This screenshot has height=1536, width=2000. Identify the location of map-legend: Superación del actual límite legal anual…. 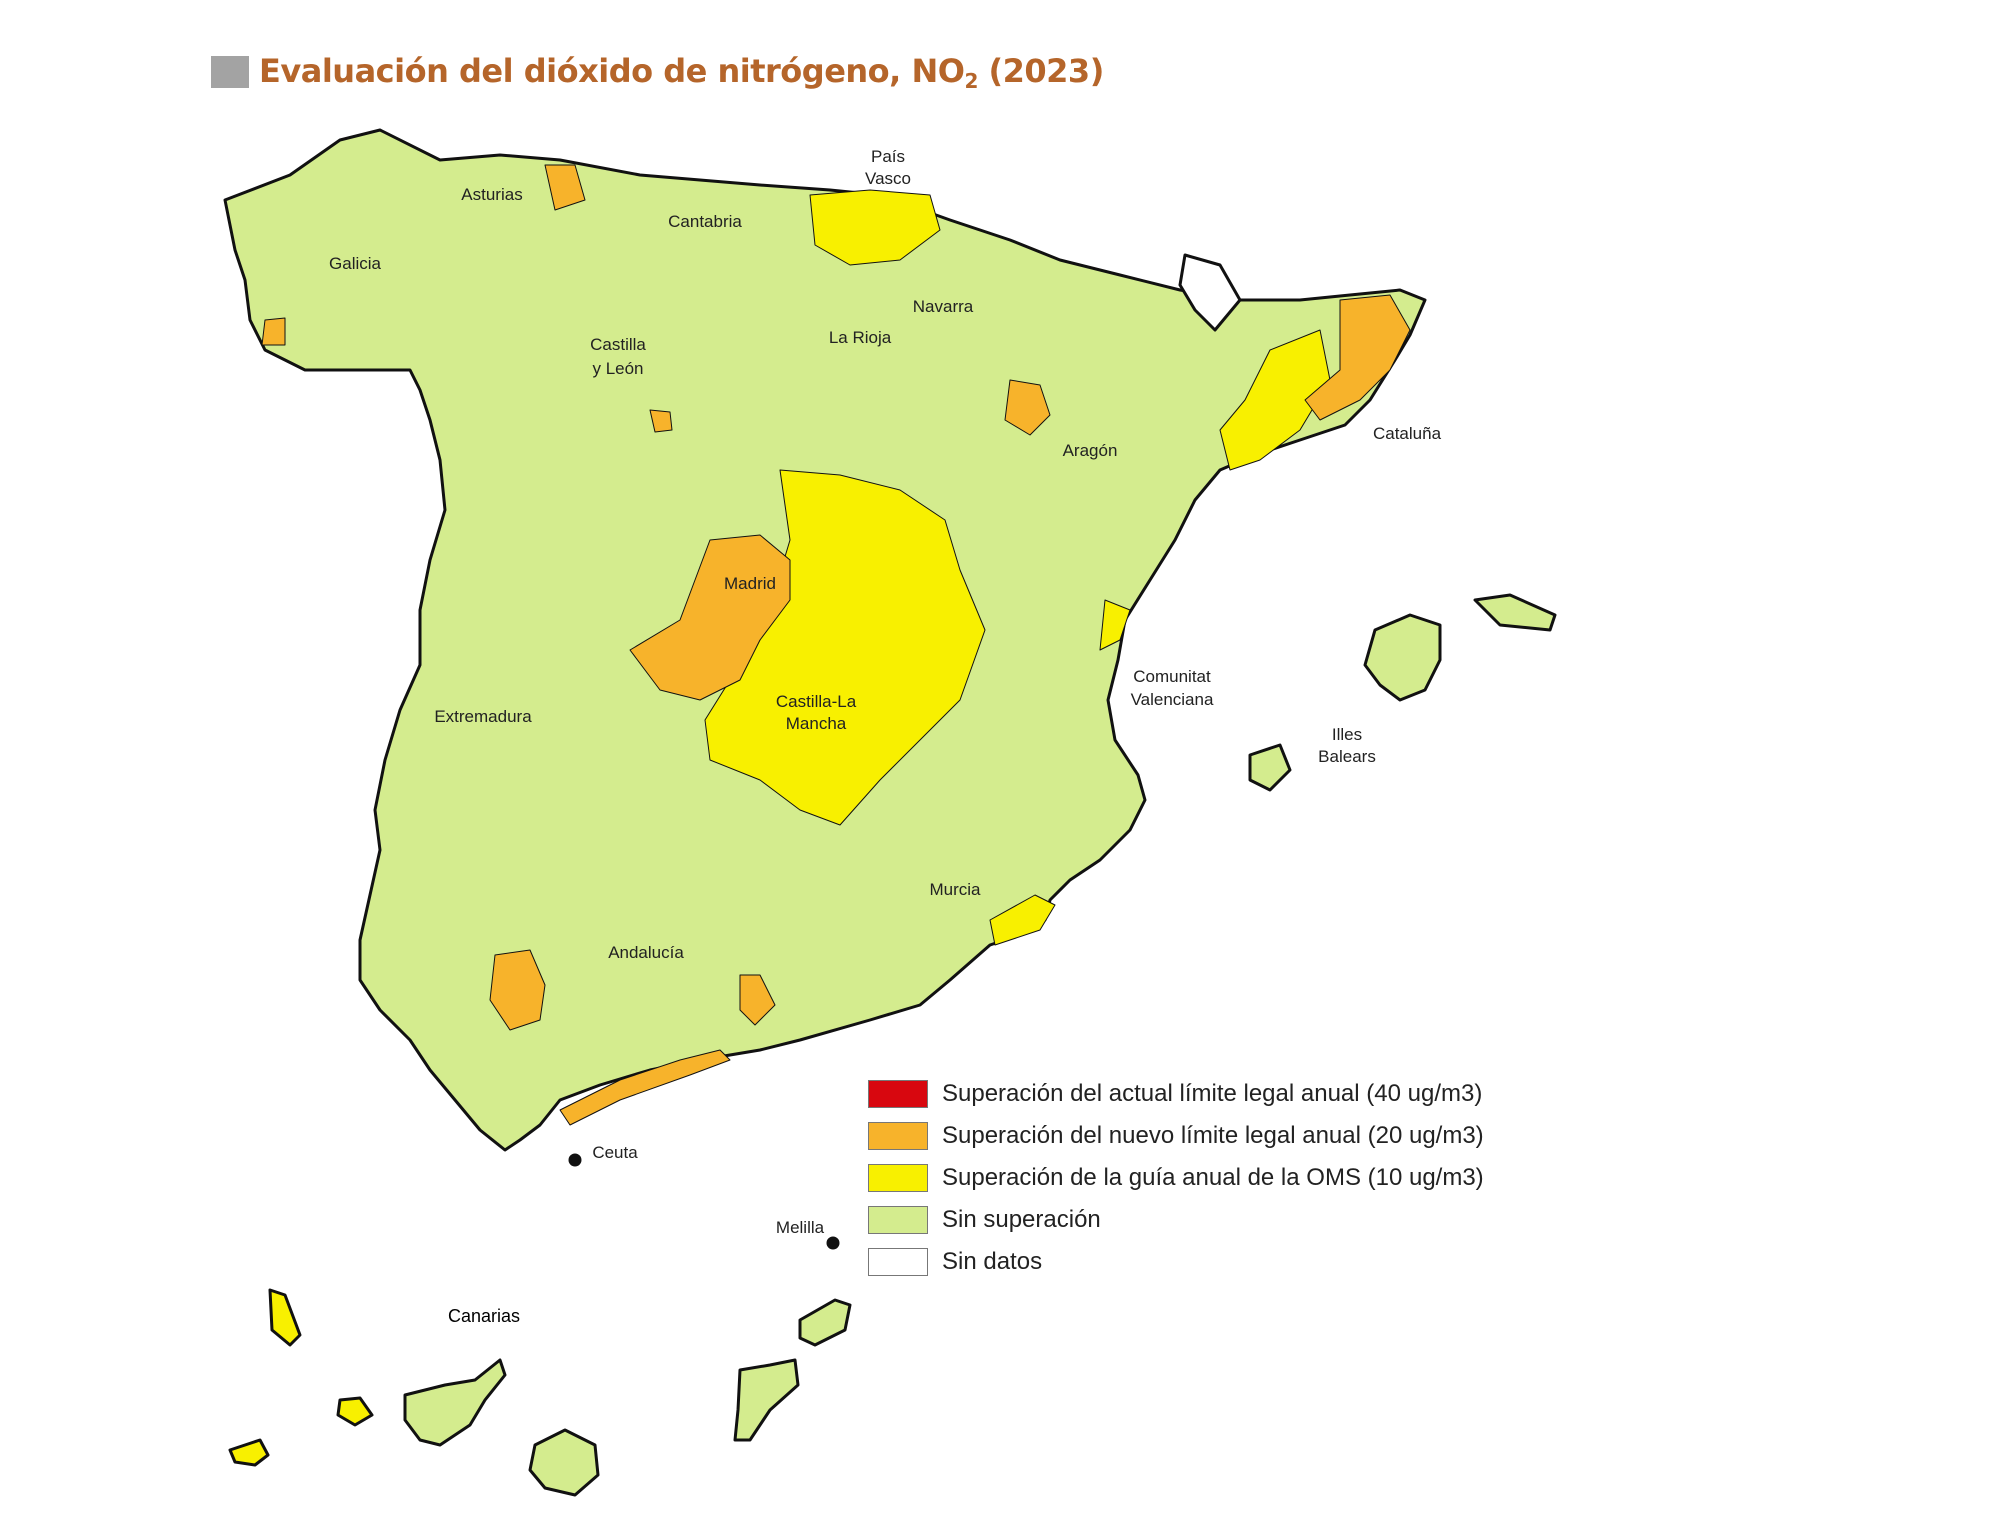
(1176, 1178).